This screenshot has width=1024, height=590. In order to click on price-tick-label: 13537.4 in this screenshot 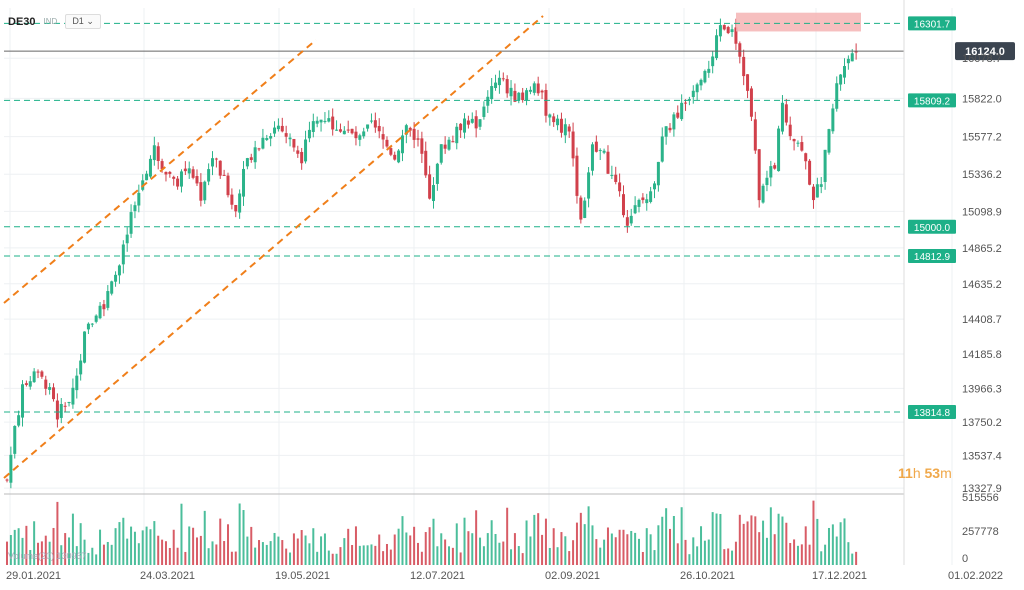, I will do `click(982, 456)`.